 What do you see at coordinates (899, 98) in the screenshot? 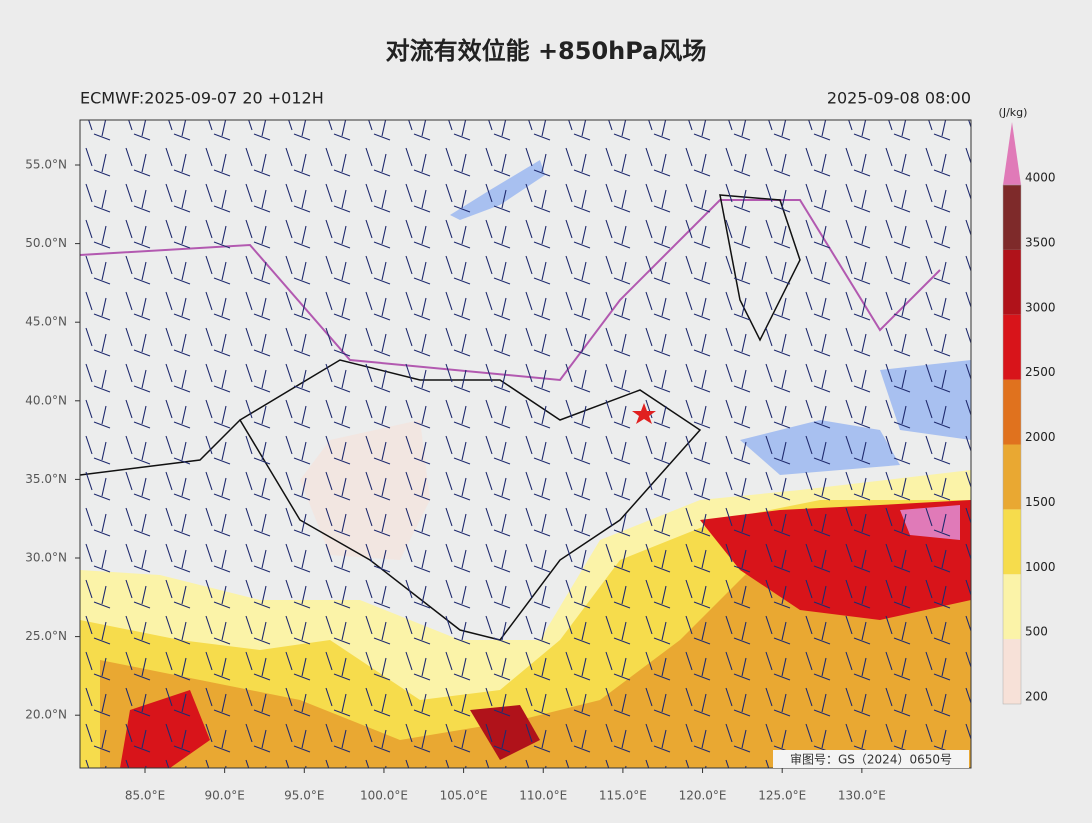
I see `valid-time: 2025-09-08 08:00` at bounding box center [899, 98].